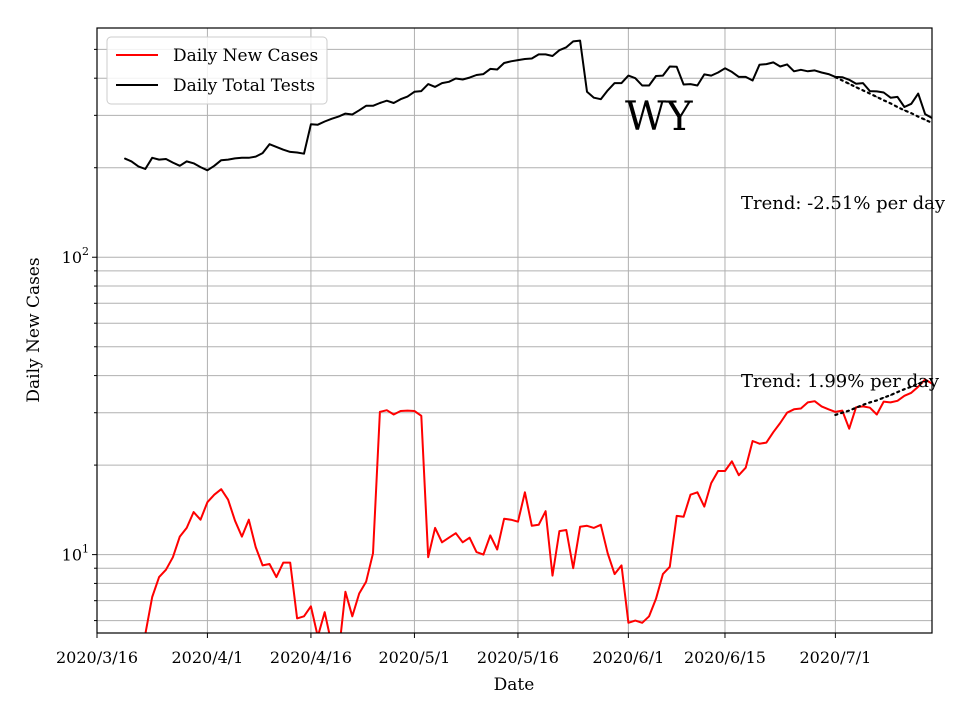  Describe the element at coordinates (97, 657) in the screenshot. I see `x-tick-label: 2020/3/16` at that location.